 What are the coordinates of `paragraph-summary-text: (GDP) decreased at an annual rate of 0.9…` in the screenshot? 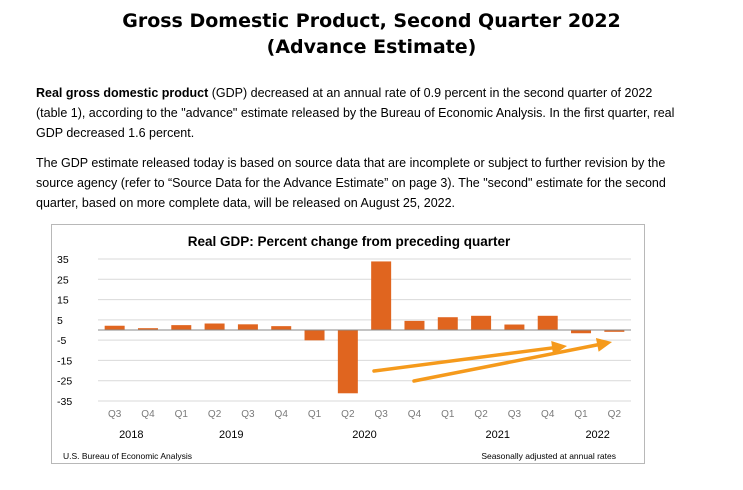 It's located at (355, 113).